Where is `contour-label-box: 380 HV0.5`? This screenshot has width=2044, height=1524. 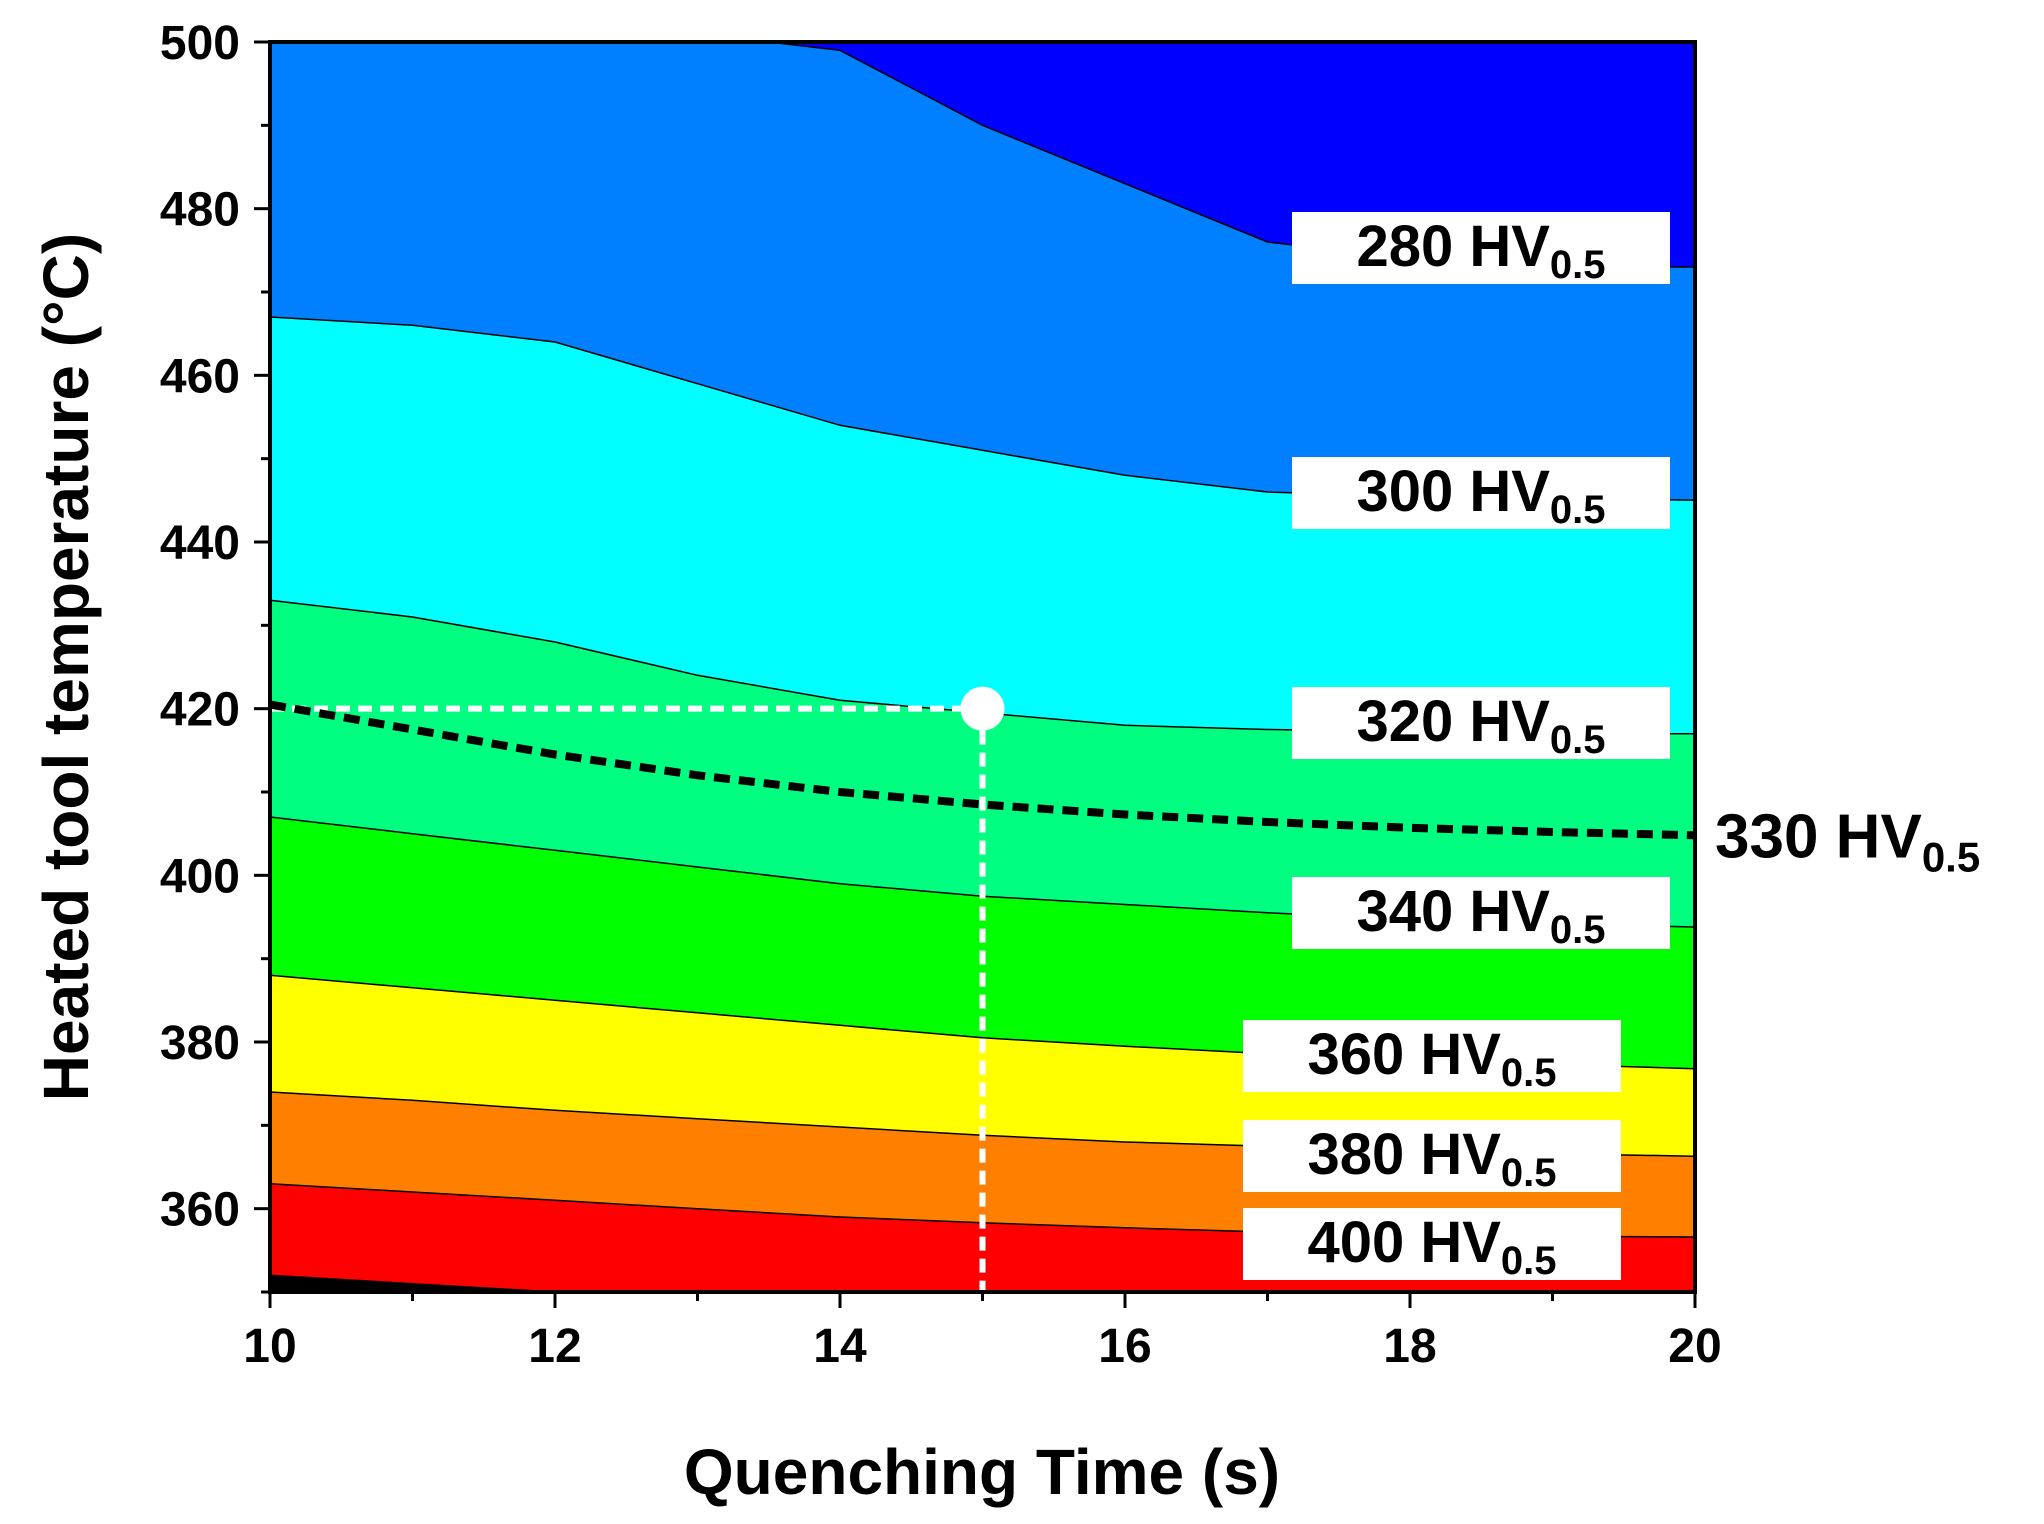 contour-label-box: 380 HV0.5 is located at coordinates (1432, 1157).